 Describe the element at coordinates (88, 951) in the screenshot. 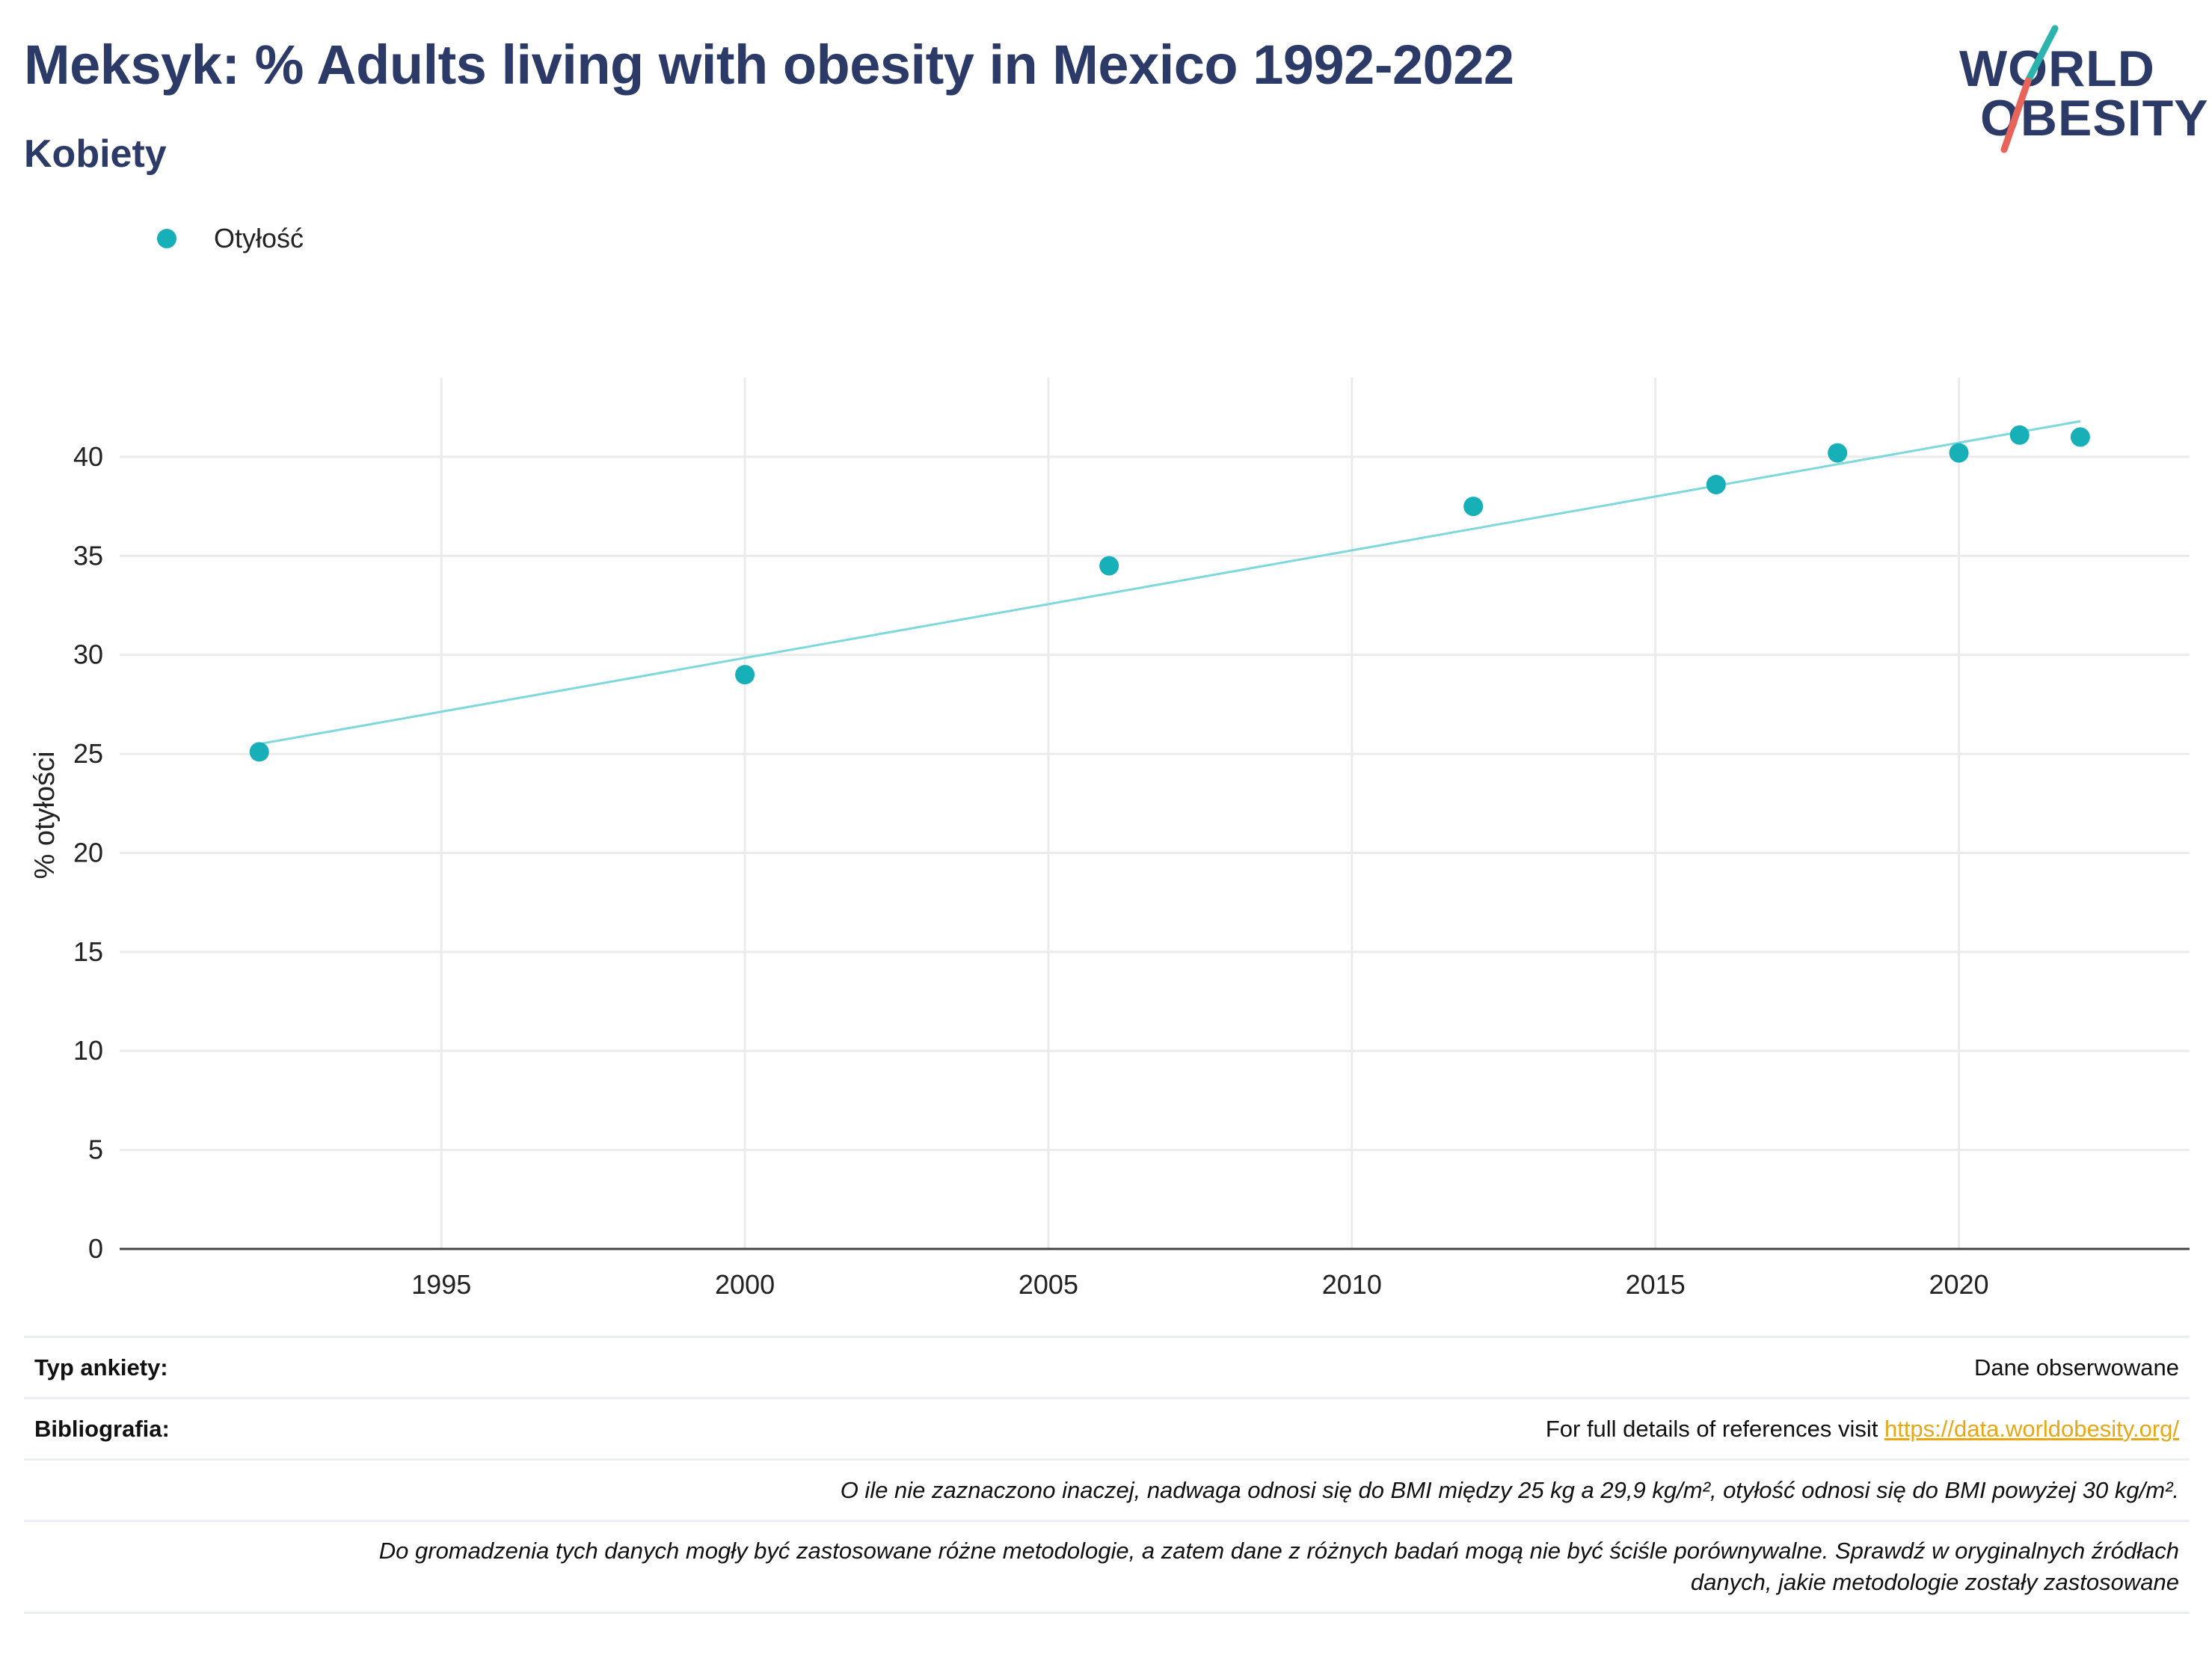

I see `y-tick-label: 15` at that location.